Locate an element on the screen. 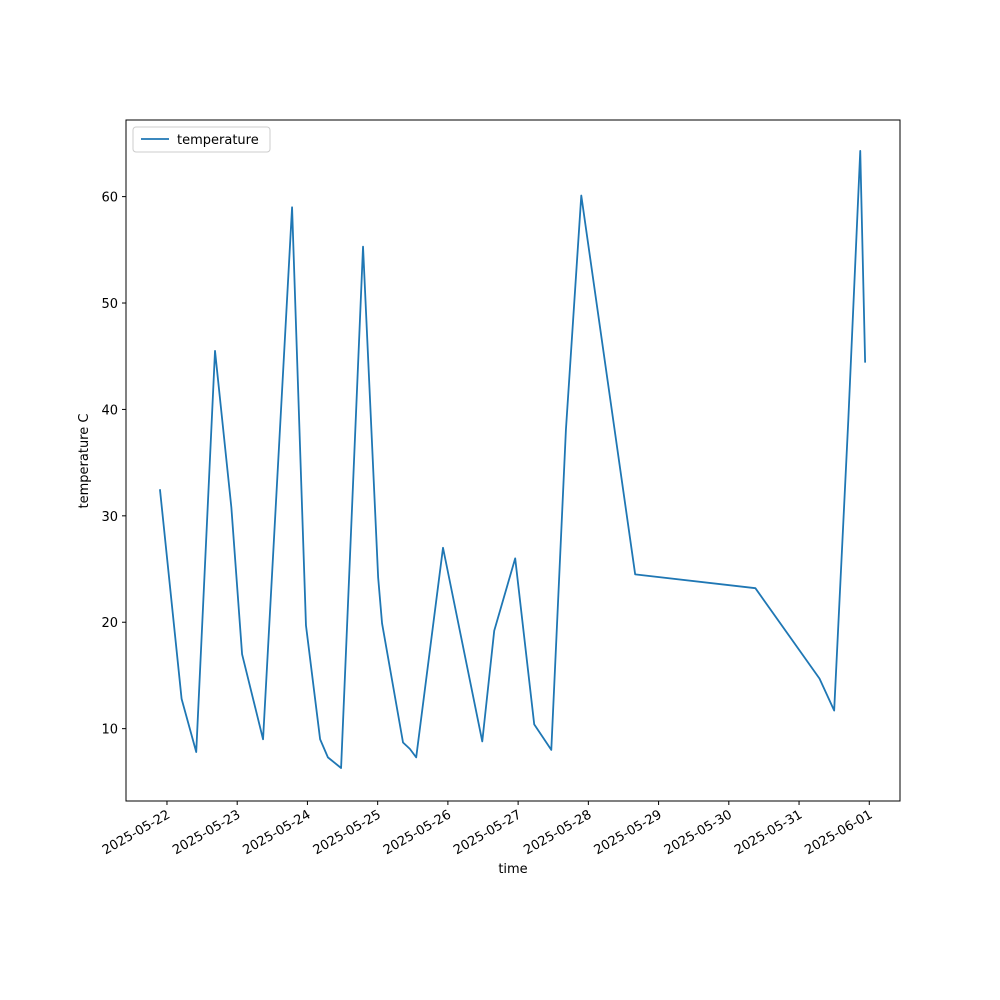  legend-box is located at coordinates (201, 139).